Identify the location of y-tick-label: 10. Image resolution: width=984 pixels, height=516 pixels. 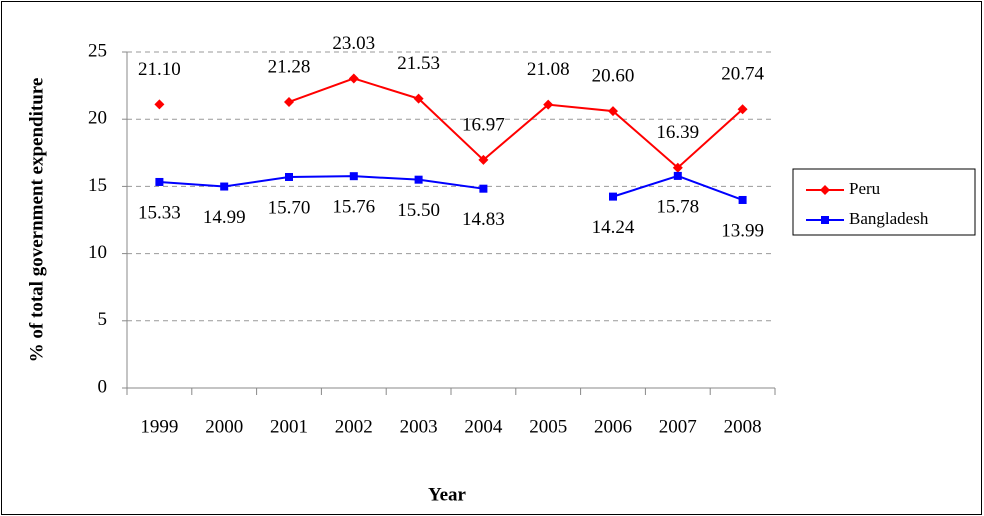
(97, 252).